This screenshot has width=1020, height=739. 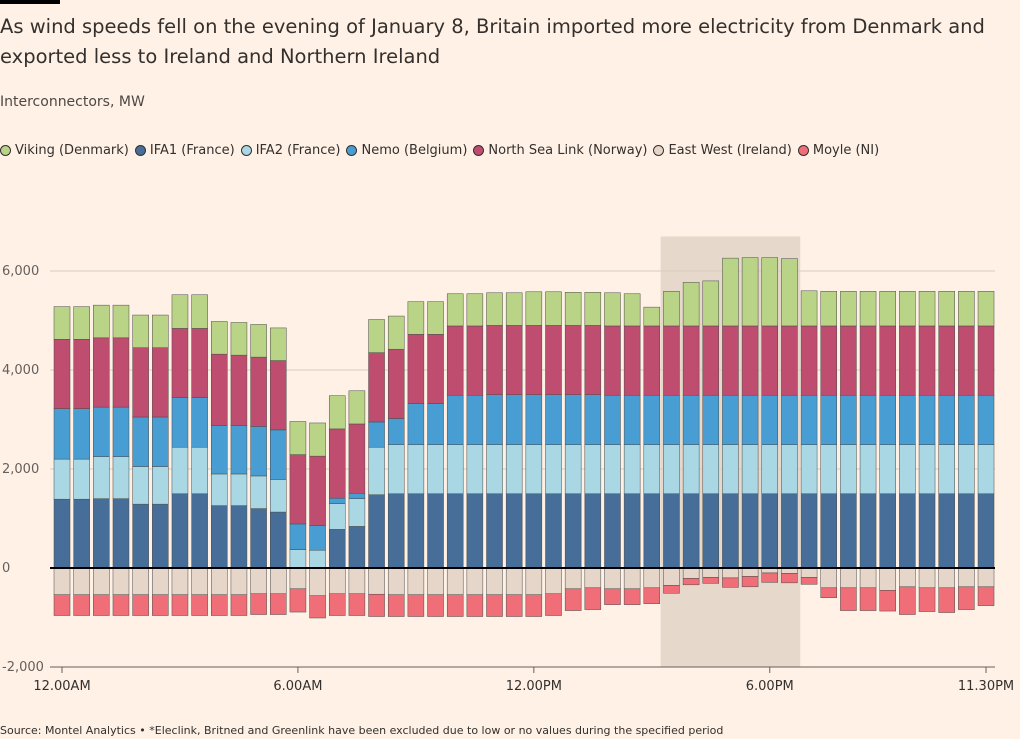 What do you see at coordinates (568, 150) in the screenshot?
I see `legend-label: North Sea Link (Norway)` at bounding box center [568, 150].